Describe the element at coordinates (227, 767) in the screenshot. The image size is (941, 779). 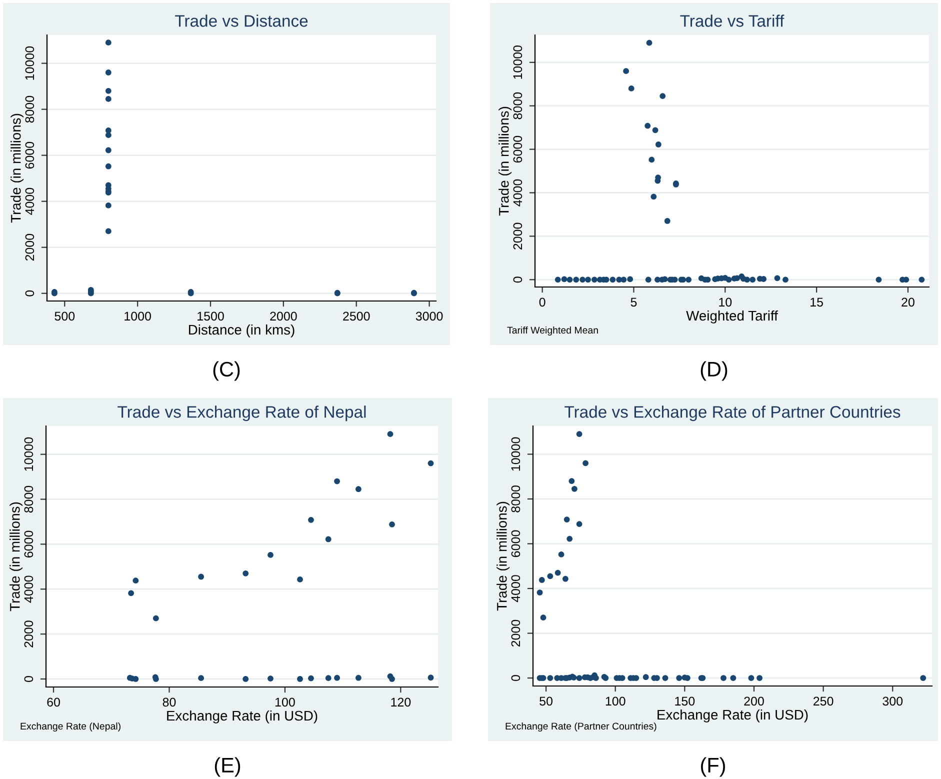
I see `text: (E)` at that location.